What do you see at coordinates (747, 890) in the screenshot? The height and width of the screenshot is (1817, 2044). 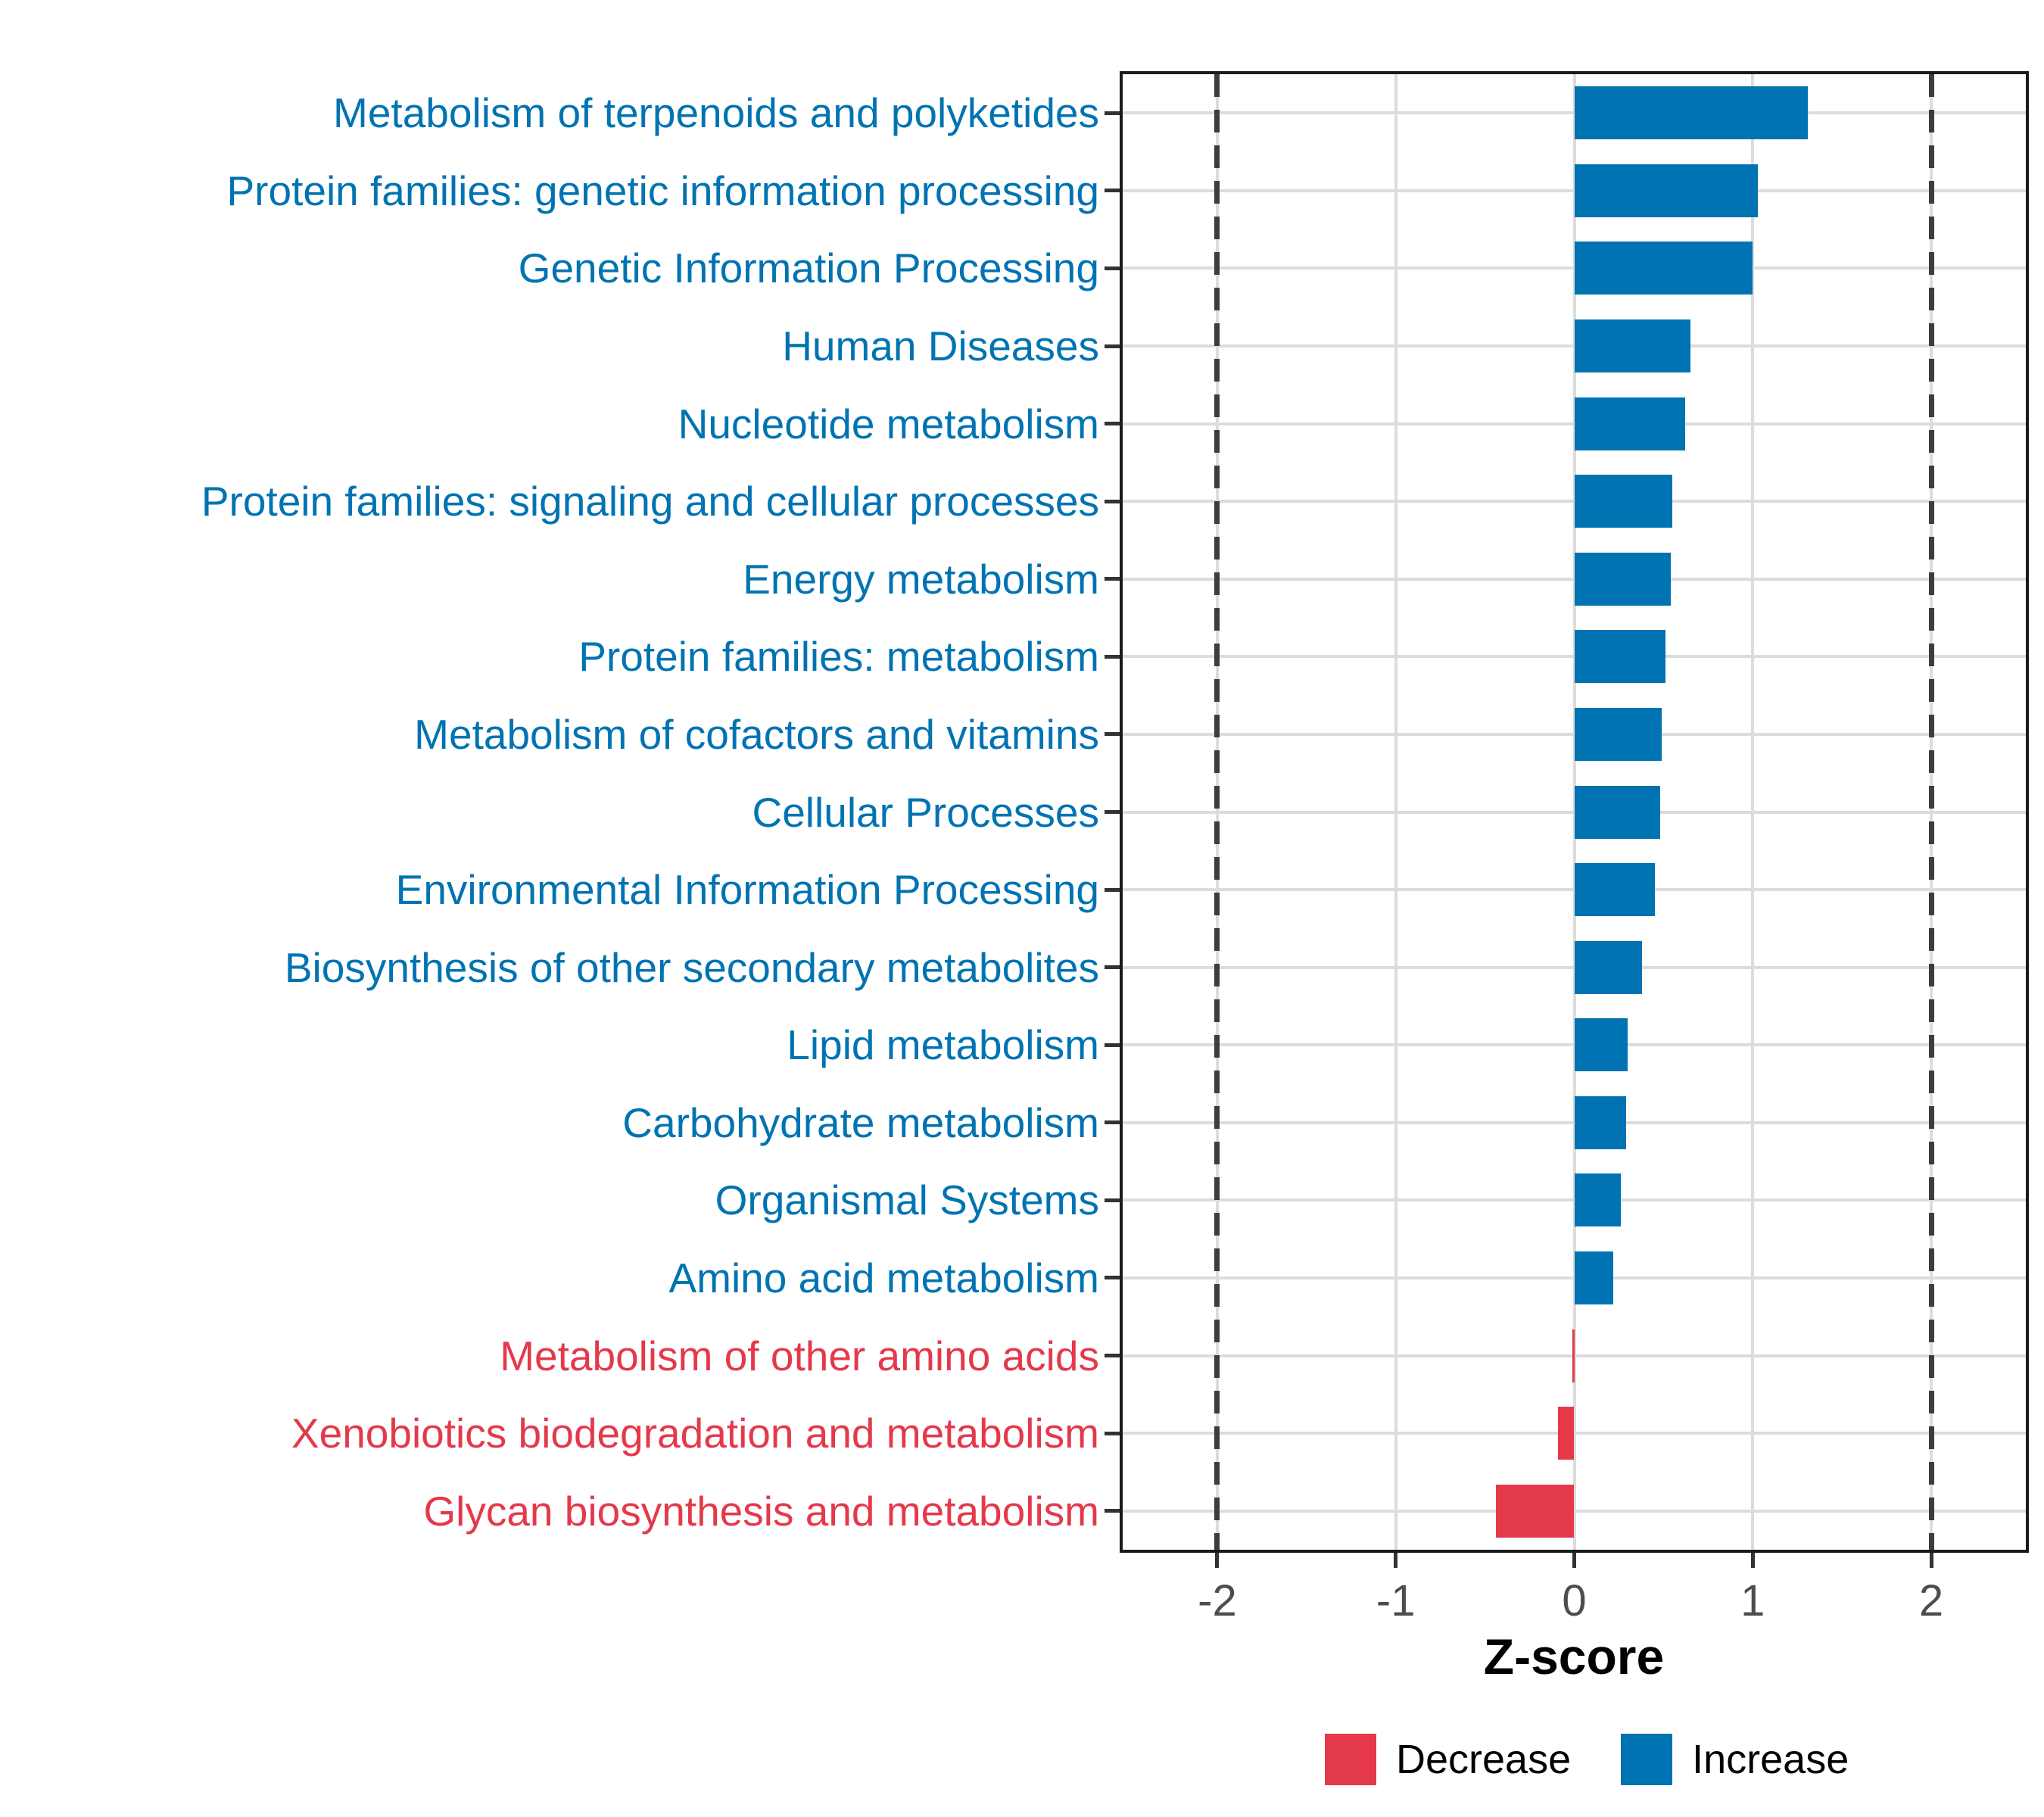 I see `category-label: Environmental Information Processing` at bounding box center [747, 890].